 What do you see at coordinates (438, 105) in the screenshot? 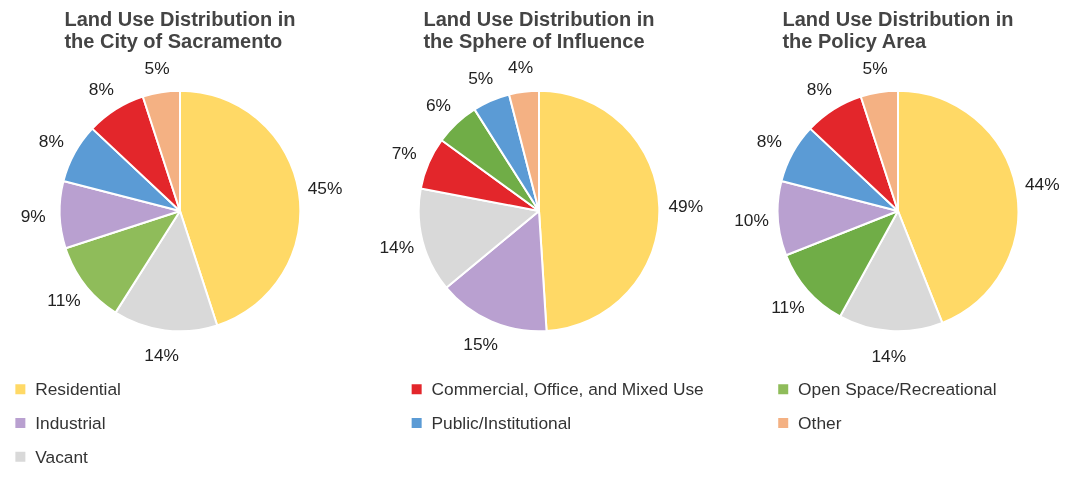
I see `data-label: 6%` at bounding box center [438, 105].